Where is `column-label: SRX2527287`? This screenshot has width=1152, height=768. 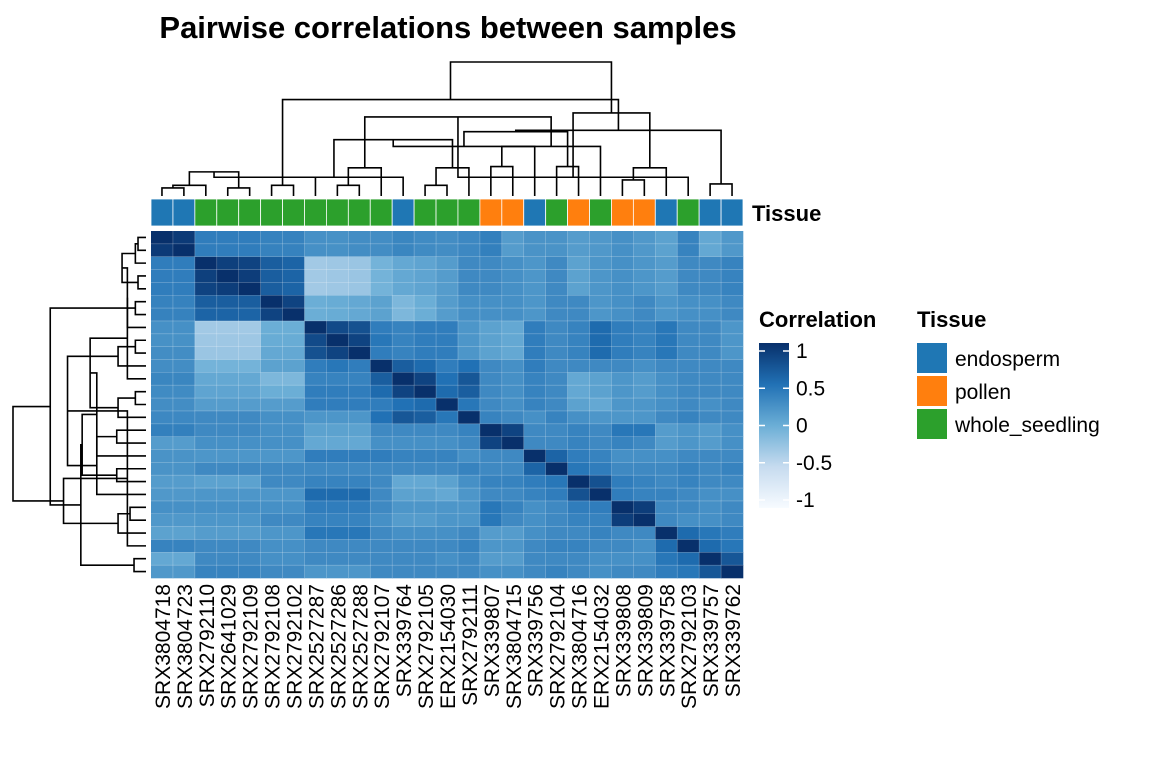
column-label: SRX2527287 is located at coordinates (316, 646).